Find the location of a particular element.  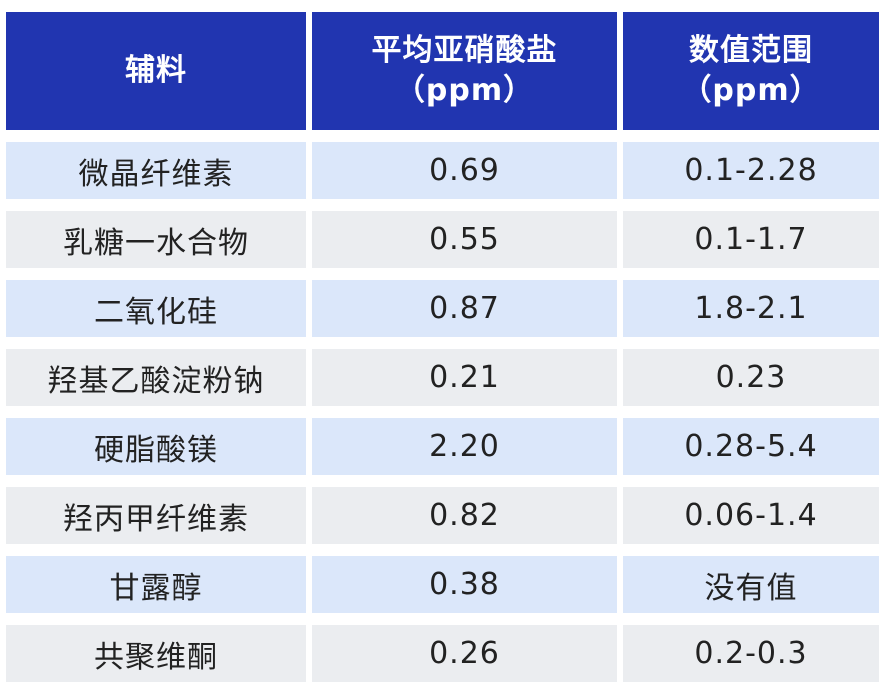

cell-excipient: 微晶纤维素 is located at coordinates (156, 170).